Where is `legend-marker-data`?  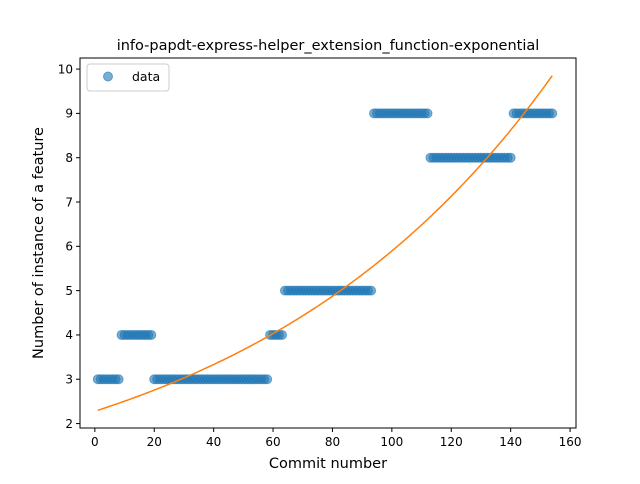 legend-marker-data is located at coordinates (108, 76).